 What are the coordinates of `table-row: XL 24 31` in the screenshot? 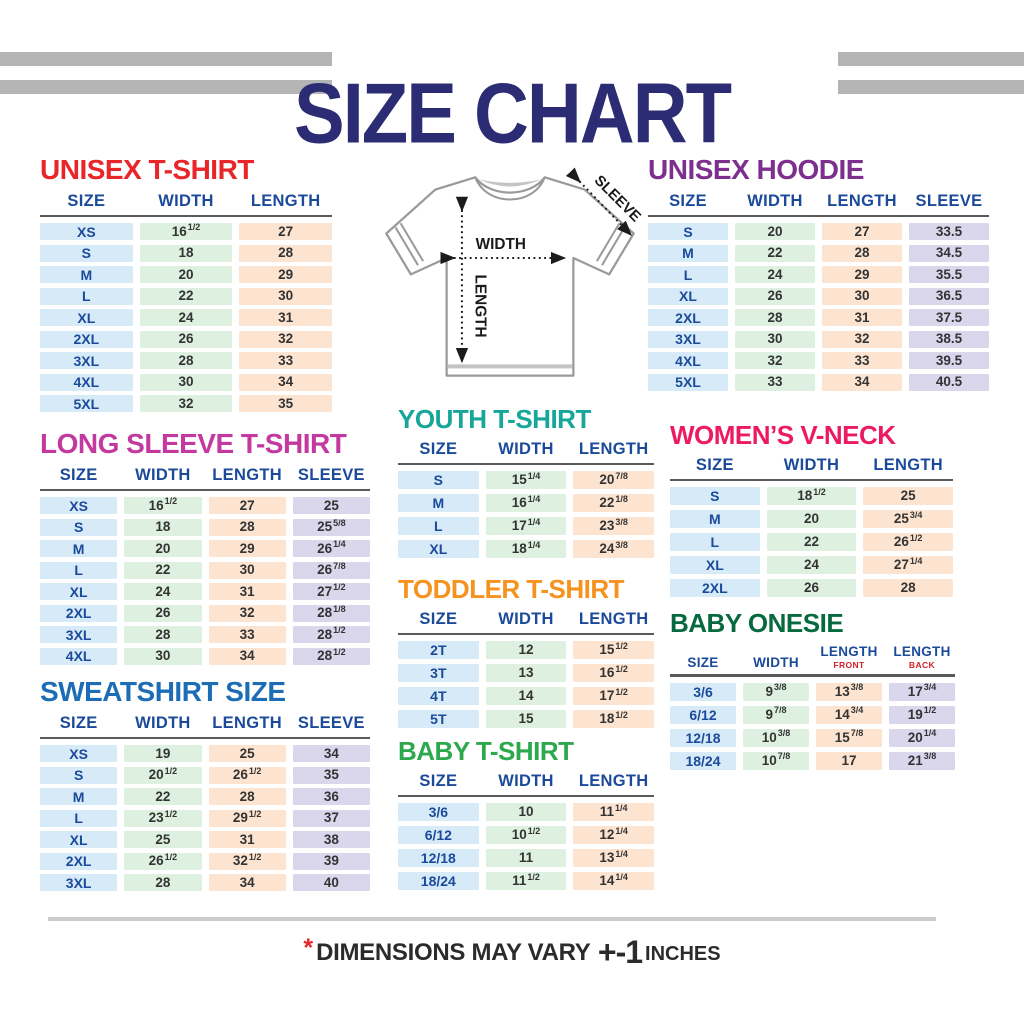 It's located at (186, 317).